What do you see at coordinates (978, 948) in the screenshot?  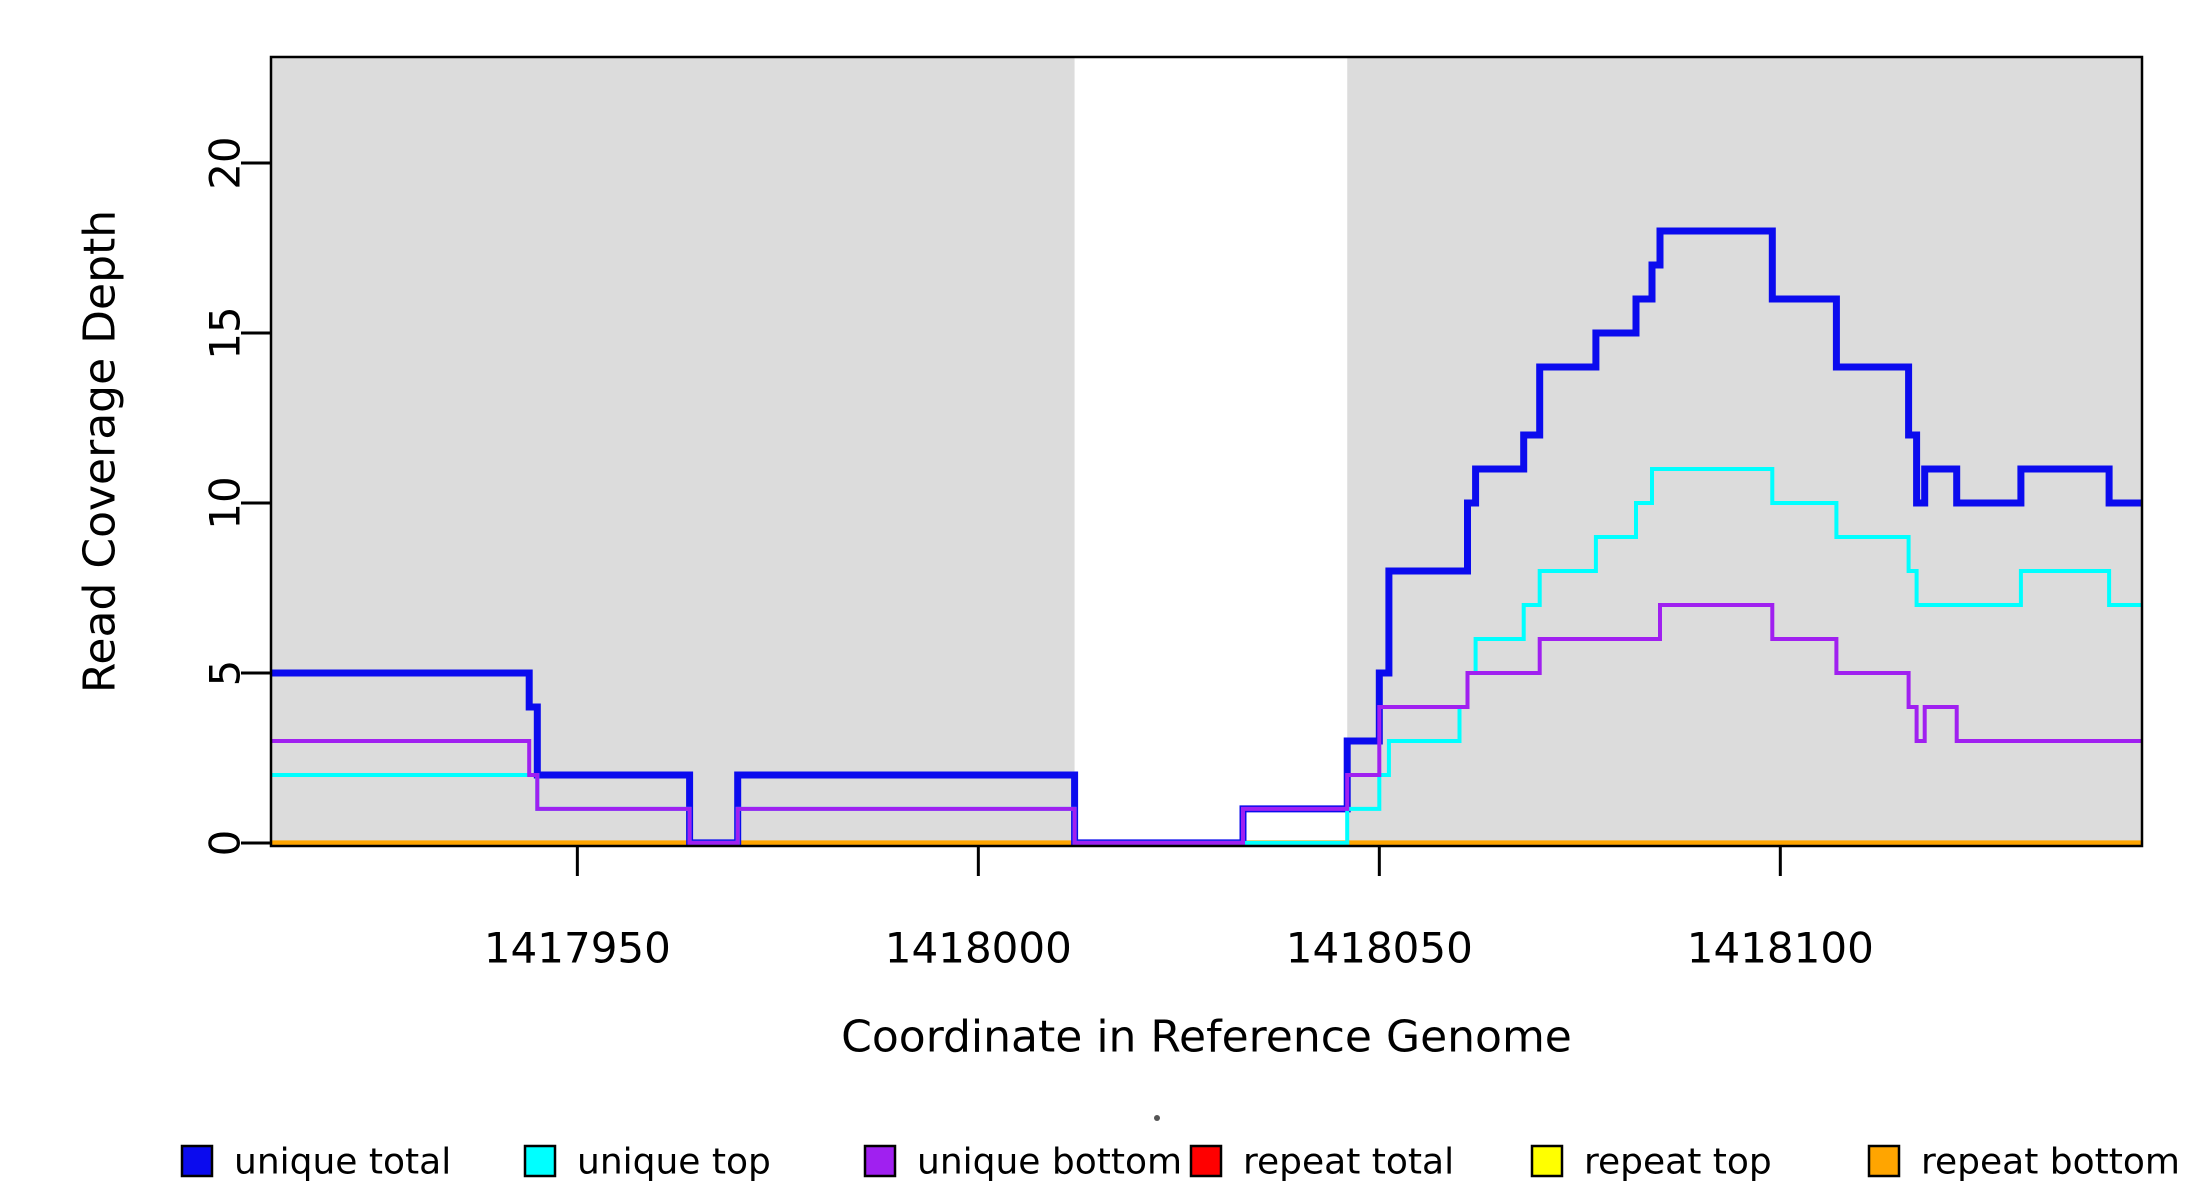 I see `x-tick-label: 1418000` at bounding box center [978, 948].